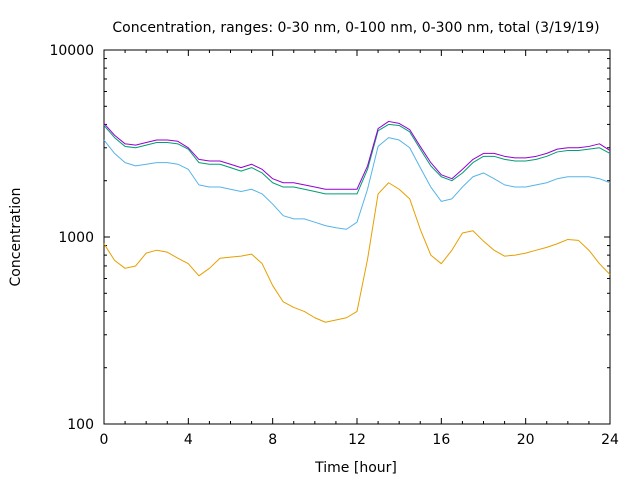 The height and width of the screenshot is (480, 640). What do you see at coordinates (76, 238) in the screenshot?
I see `y-tick-label: 1000` at bounding box center [76, 238].